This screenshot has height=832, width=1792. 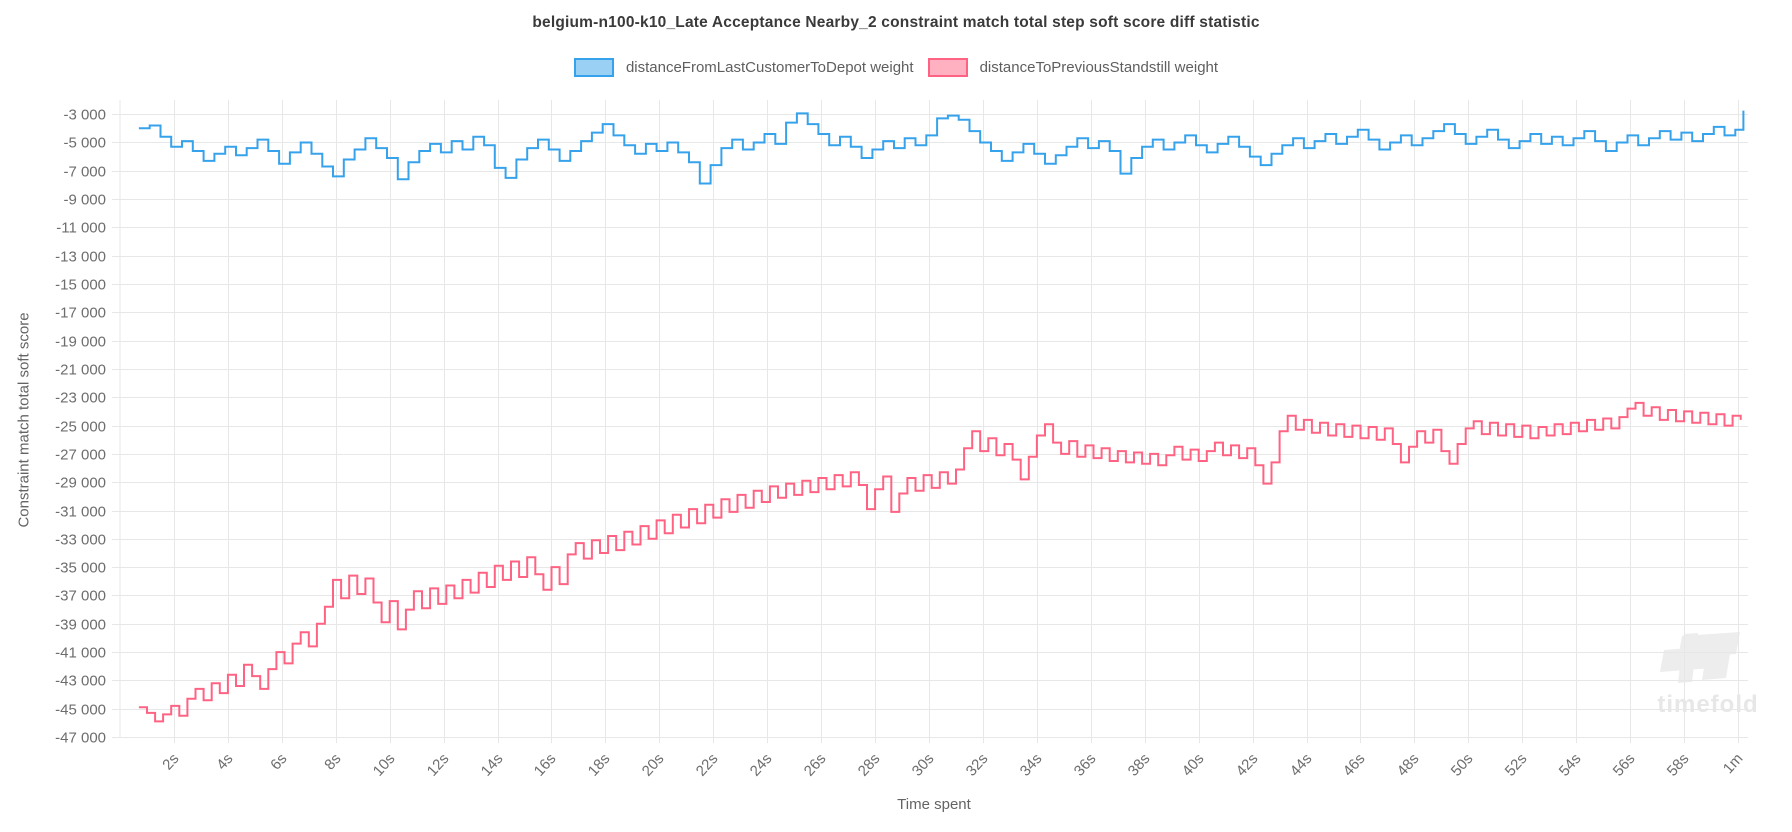 What do you see at coordinates (1247, 764) in the screenshot?
I see `x-tick-label: 42s` at bounding box center [1247, 764].